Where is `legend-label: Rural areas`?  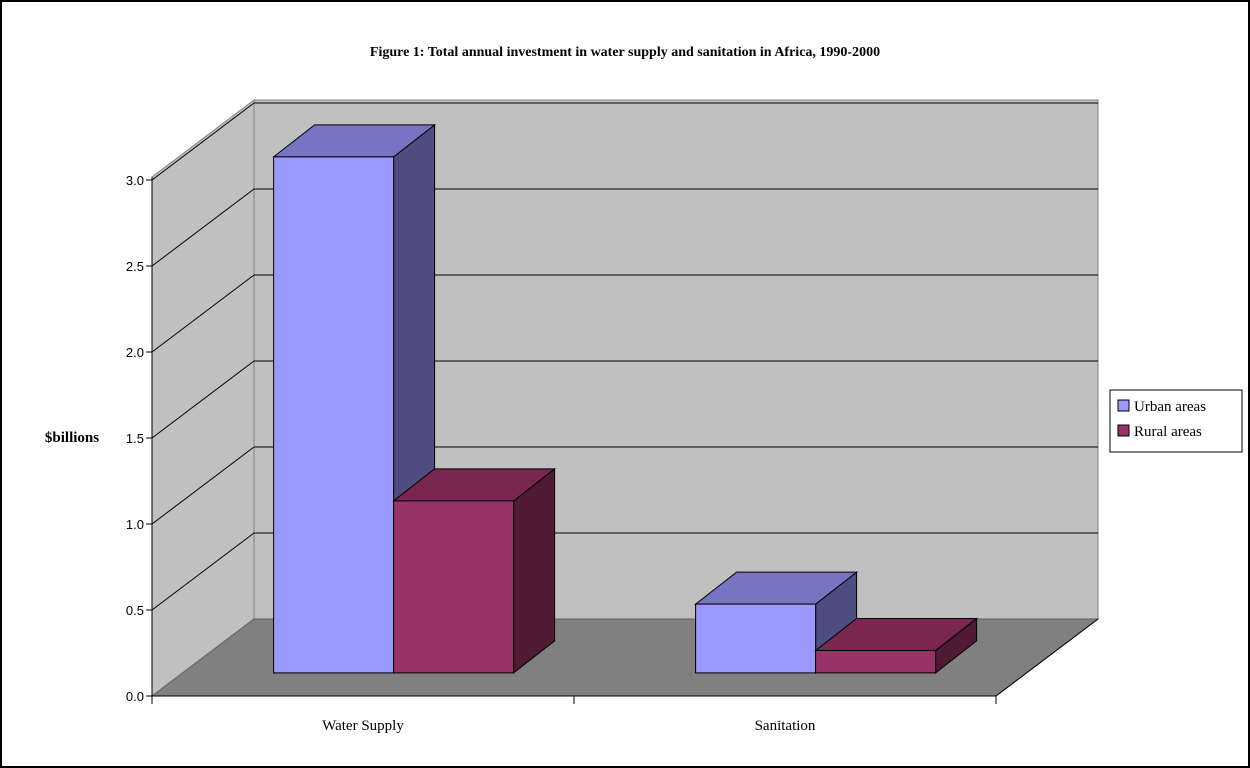 legend-label: Rural areas is located at coordinates (1168, 432).